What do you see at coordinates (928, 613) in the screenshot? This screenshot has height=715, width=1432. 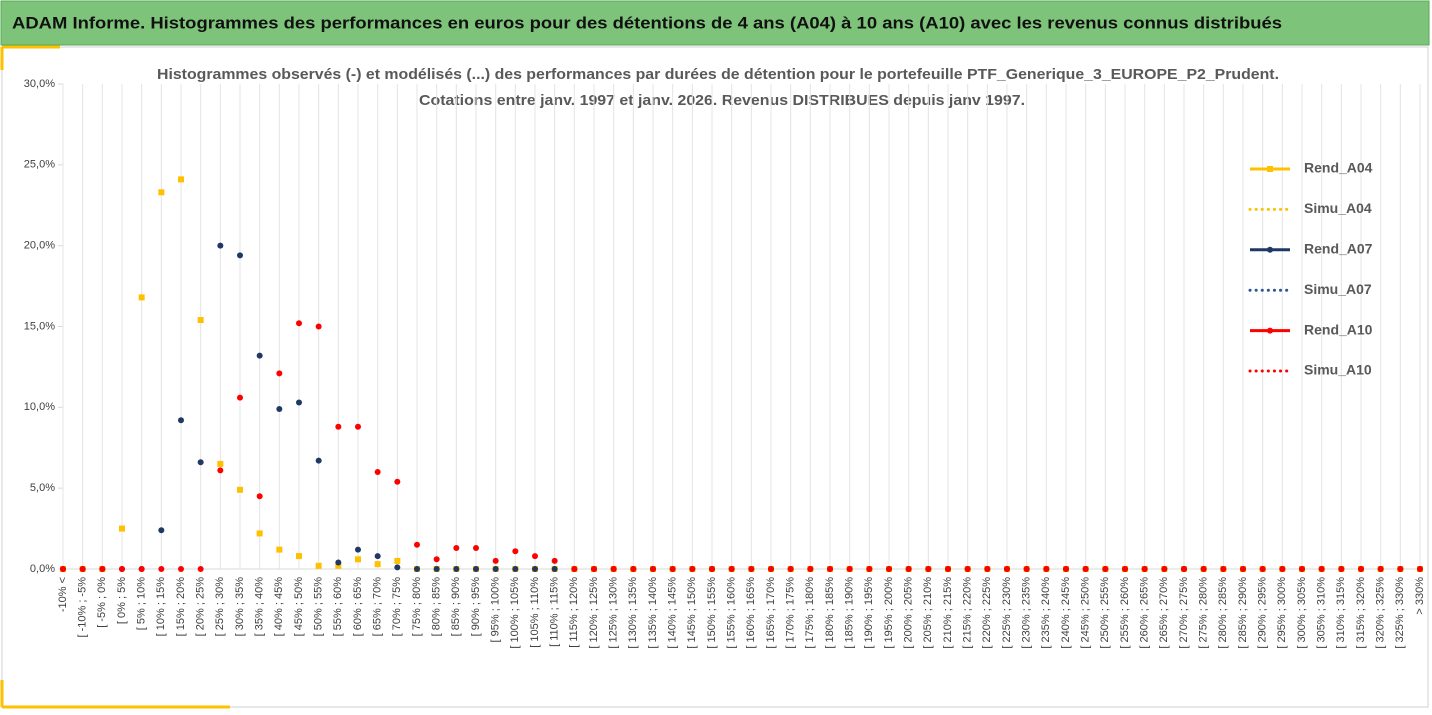 I see `x-tick-label: [ 205% ; 210%` at bounding box center [928, 613].